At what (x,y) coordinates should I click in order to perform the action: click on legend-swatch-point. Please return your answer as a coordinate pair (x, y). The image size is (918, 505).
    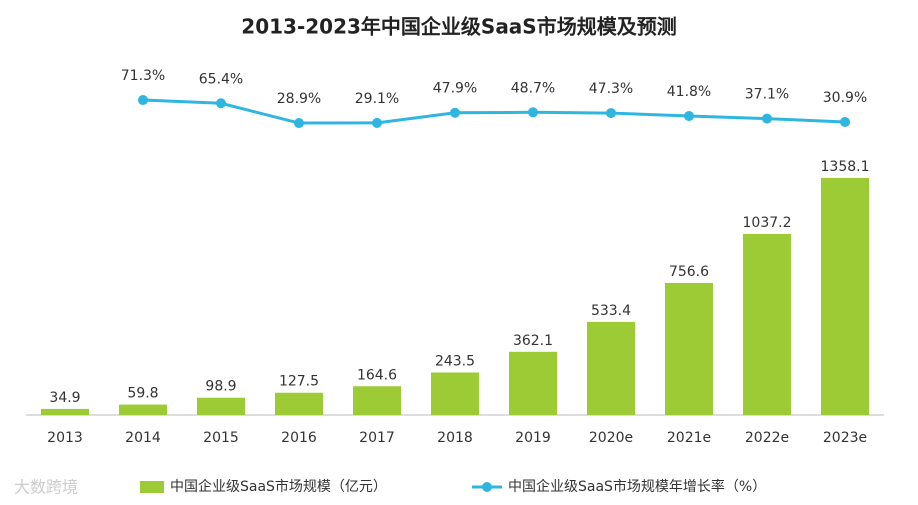
    Looking at the image, I should click on (487, 487).